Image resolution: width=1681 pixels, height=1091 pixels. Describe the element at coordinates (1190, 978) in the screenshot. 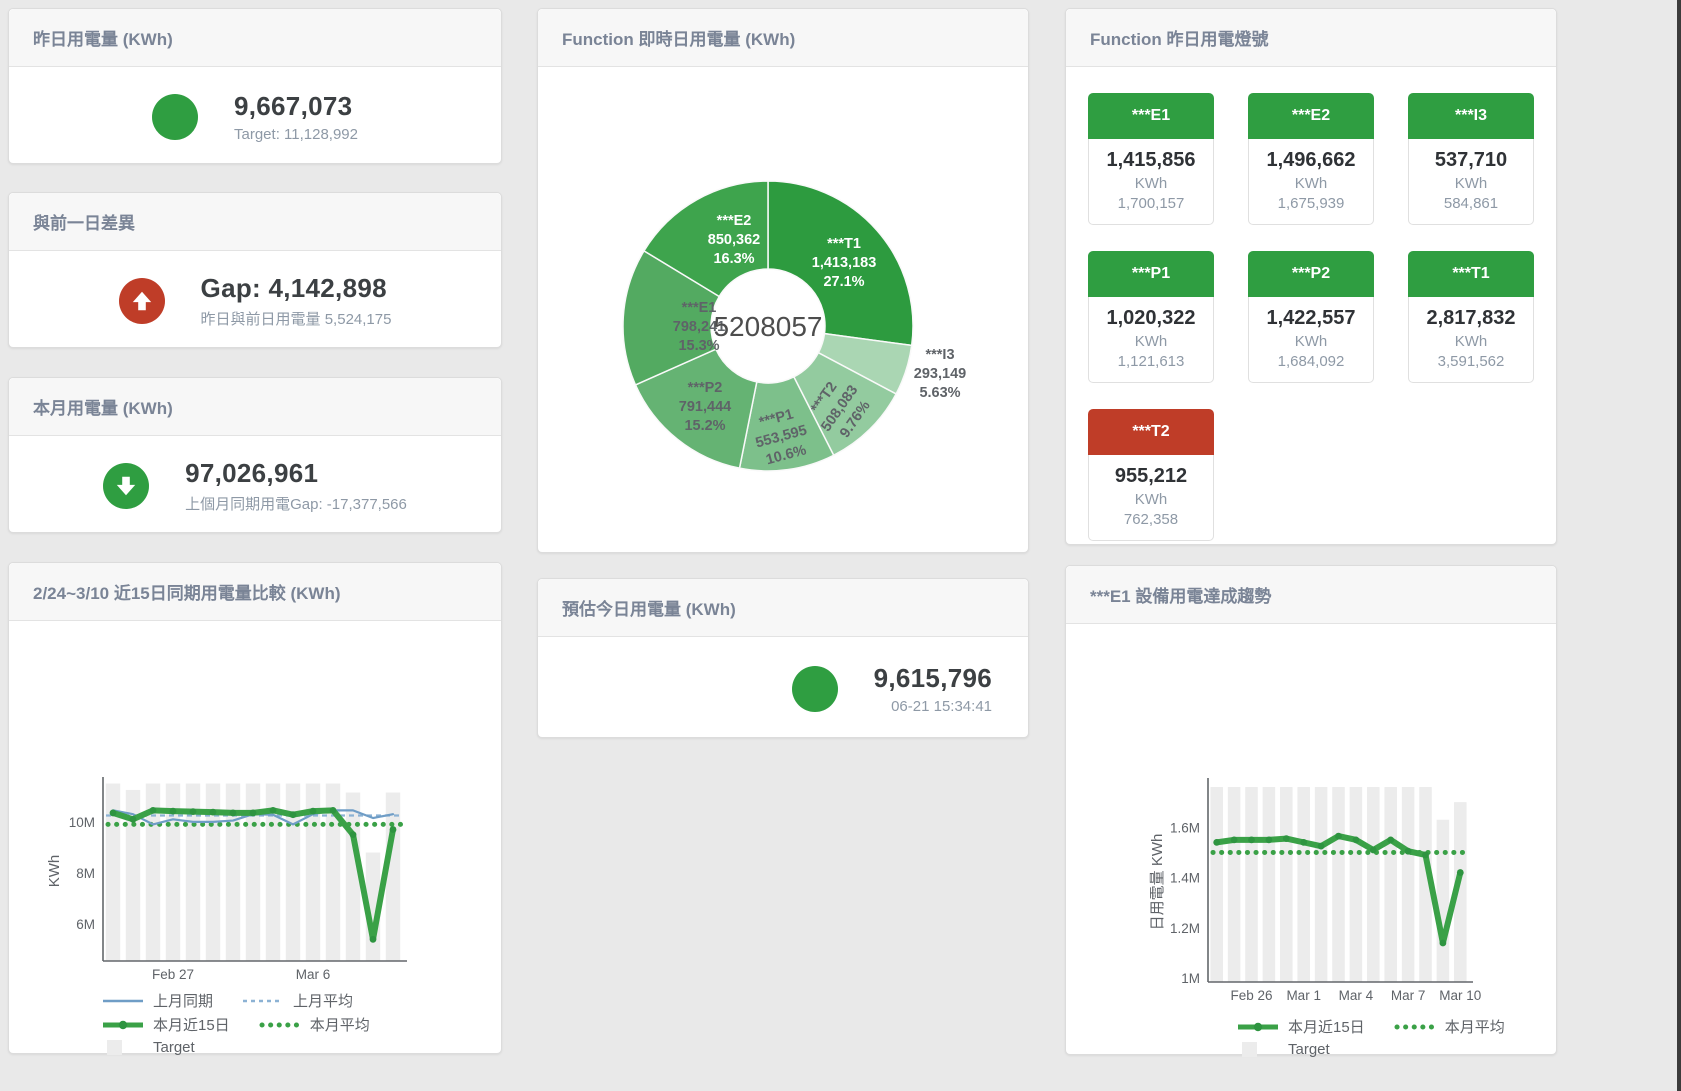

I see `svg-text: 1M` at that location.